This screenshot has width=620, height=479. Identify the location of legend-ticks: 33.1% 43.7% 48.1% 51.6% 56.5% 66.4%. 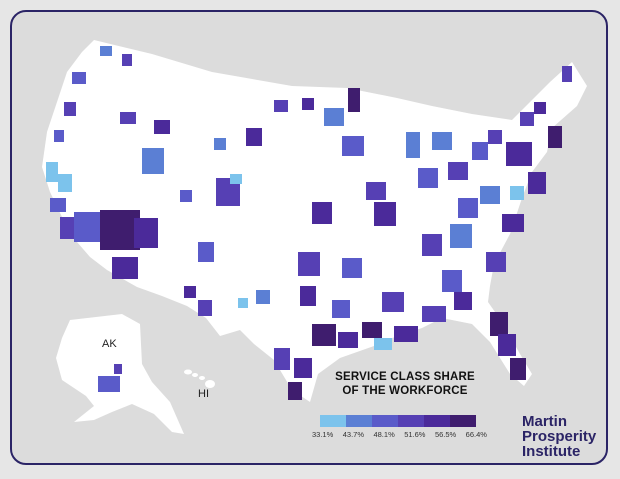
(399, 434).